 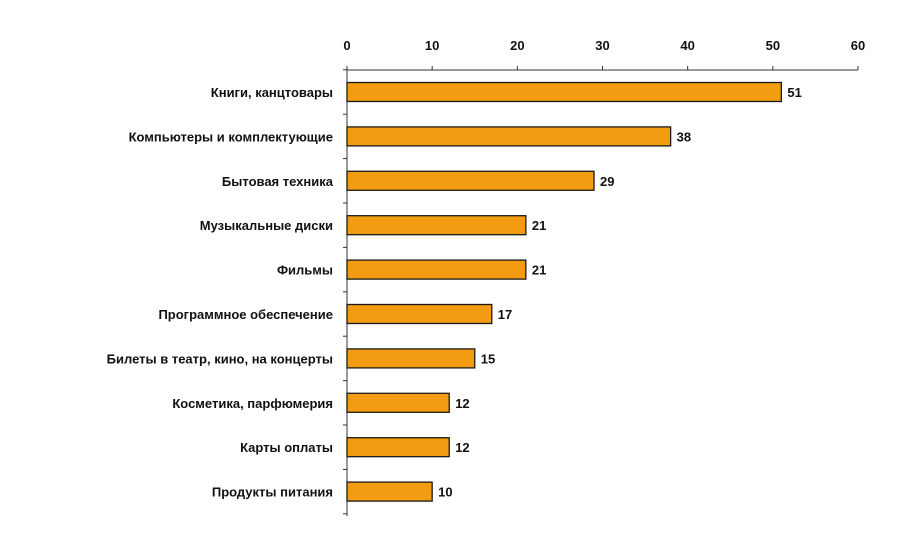 What do you see at coordinates (445, 492) in the screenshot?
I see `bar-value-label: 10` at bounding box center [445, 492].